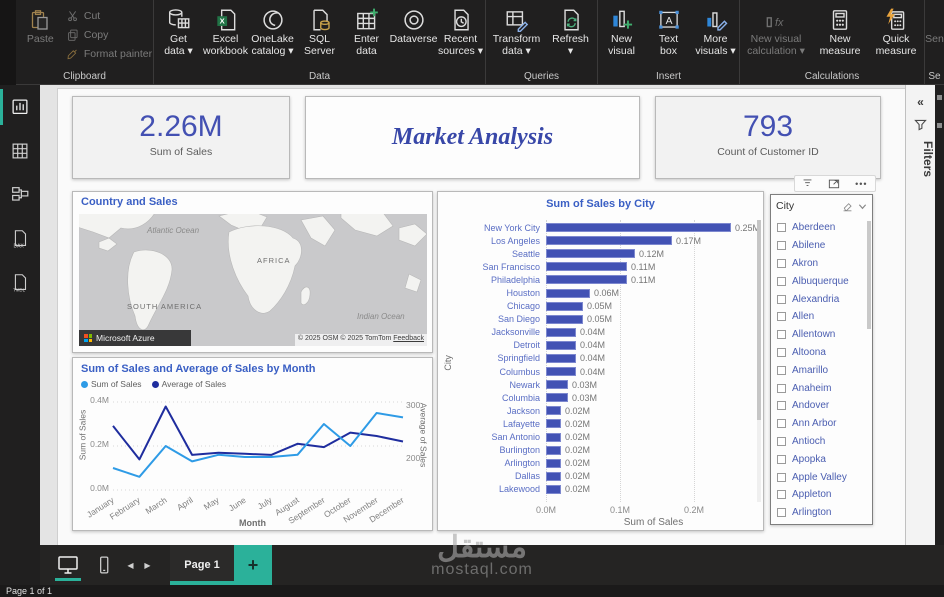  I want to click on format-painter-button: Format painter, so click(109, 54).